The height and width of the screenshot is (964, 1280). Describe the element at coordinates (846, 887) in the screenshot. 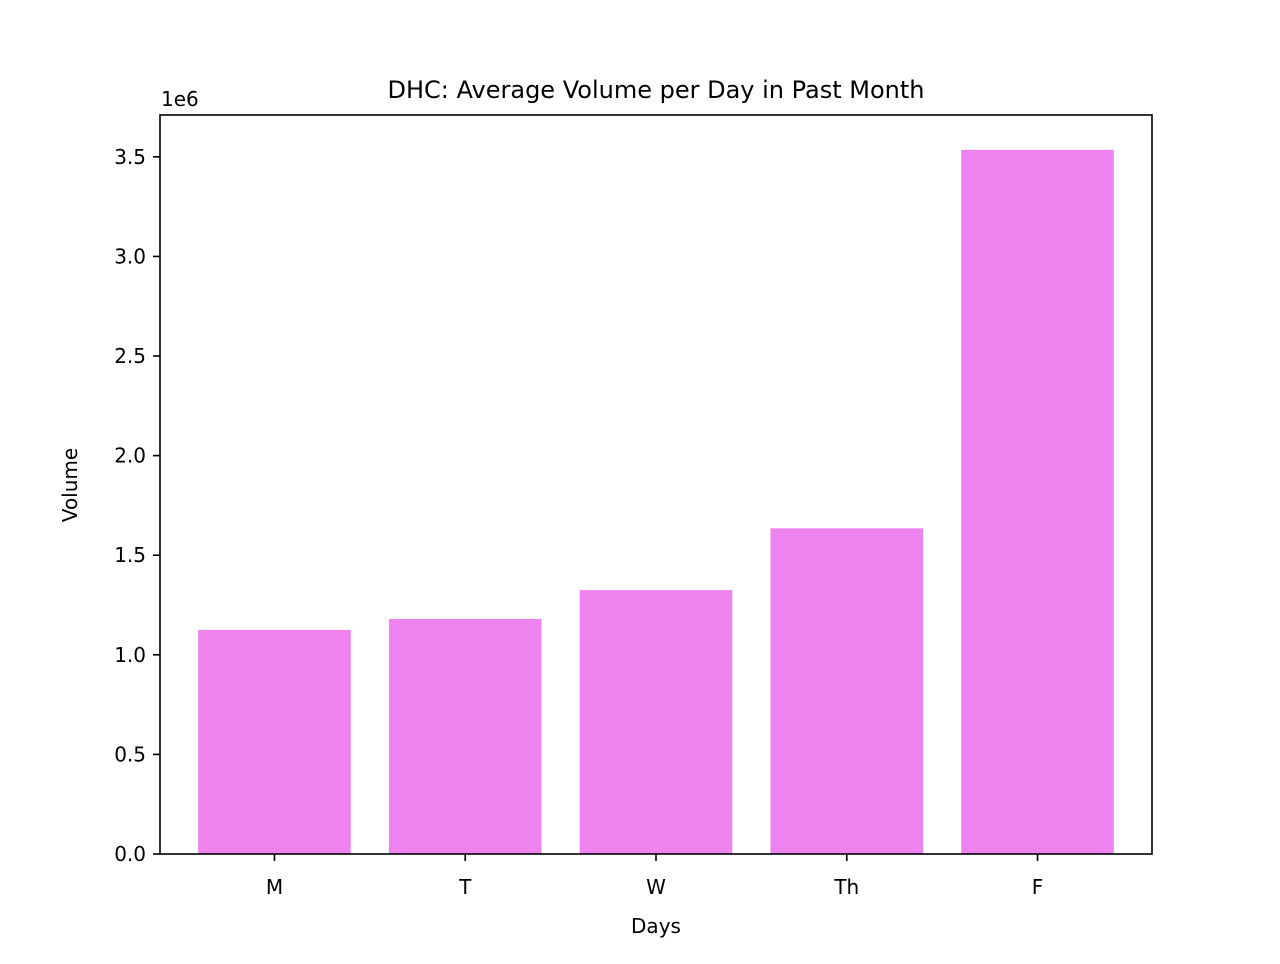

I see `x-tick-label: Th` at that location.